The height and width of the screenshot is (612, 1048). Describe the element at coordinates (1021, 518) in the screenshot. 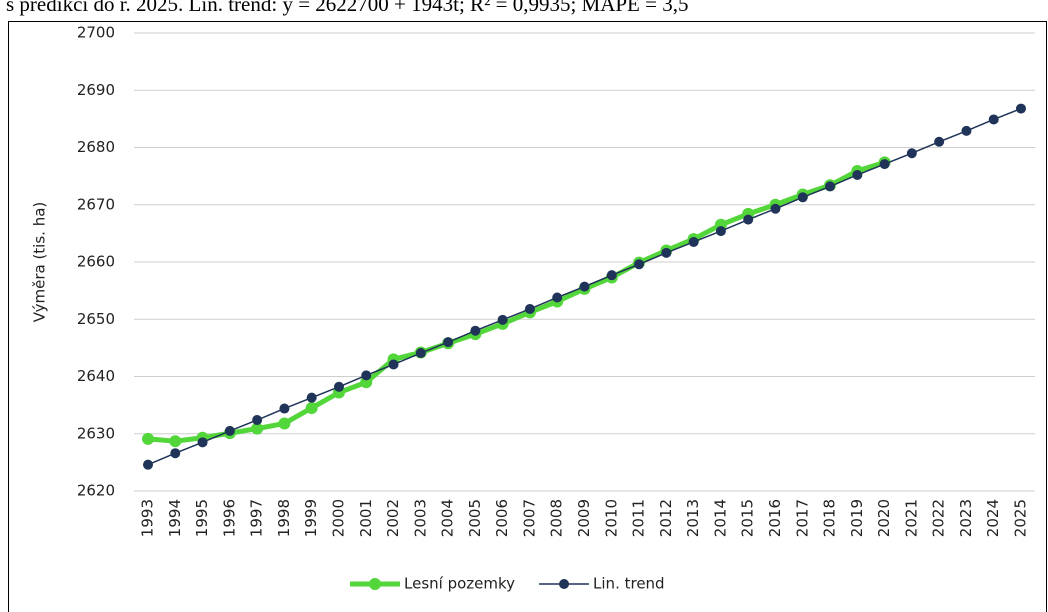

I see `x-tick-label: 2025` at that location.